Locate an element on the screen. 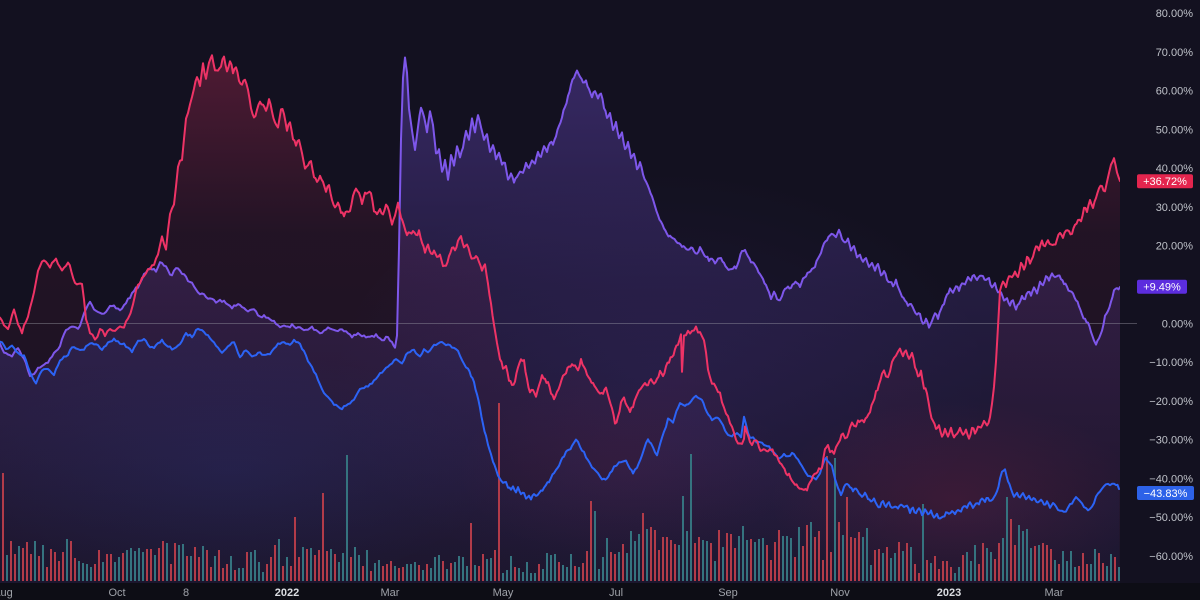 Image resolution: width=1200 pixels, height=600 pixels. svg-text: May is located at coordinates (503, 593).